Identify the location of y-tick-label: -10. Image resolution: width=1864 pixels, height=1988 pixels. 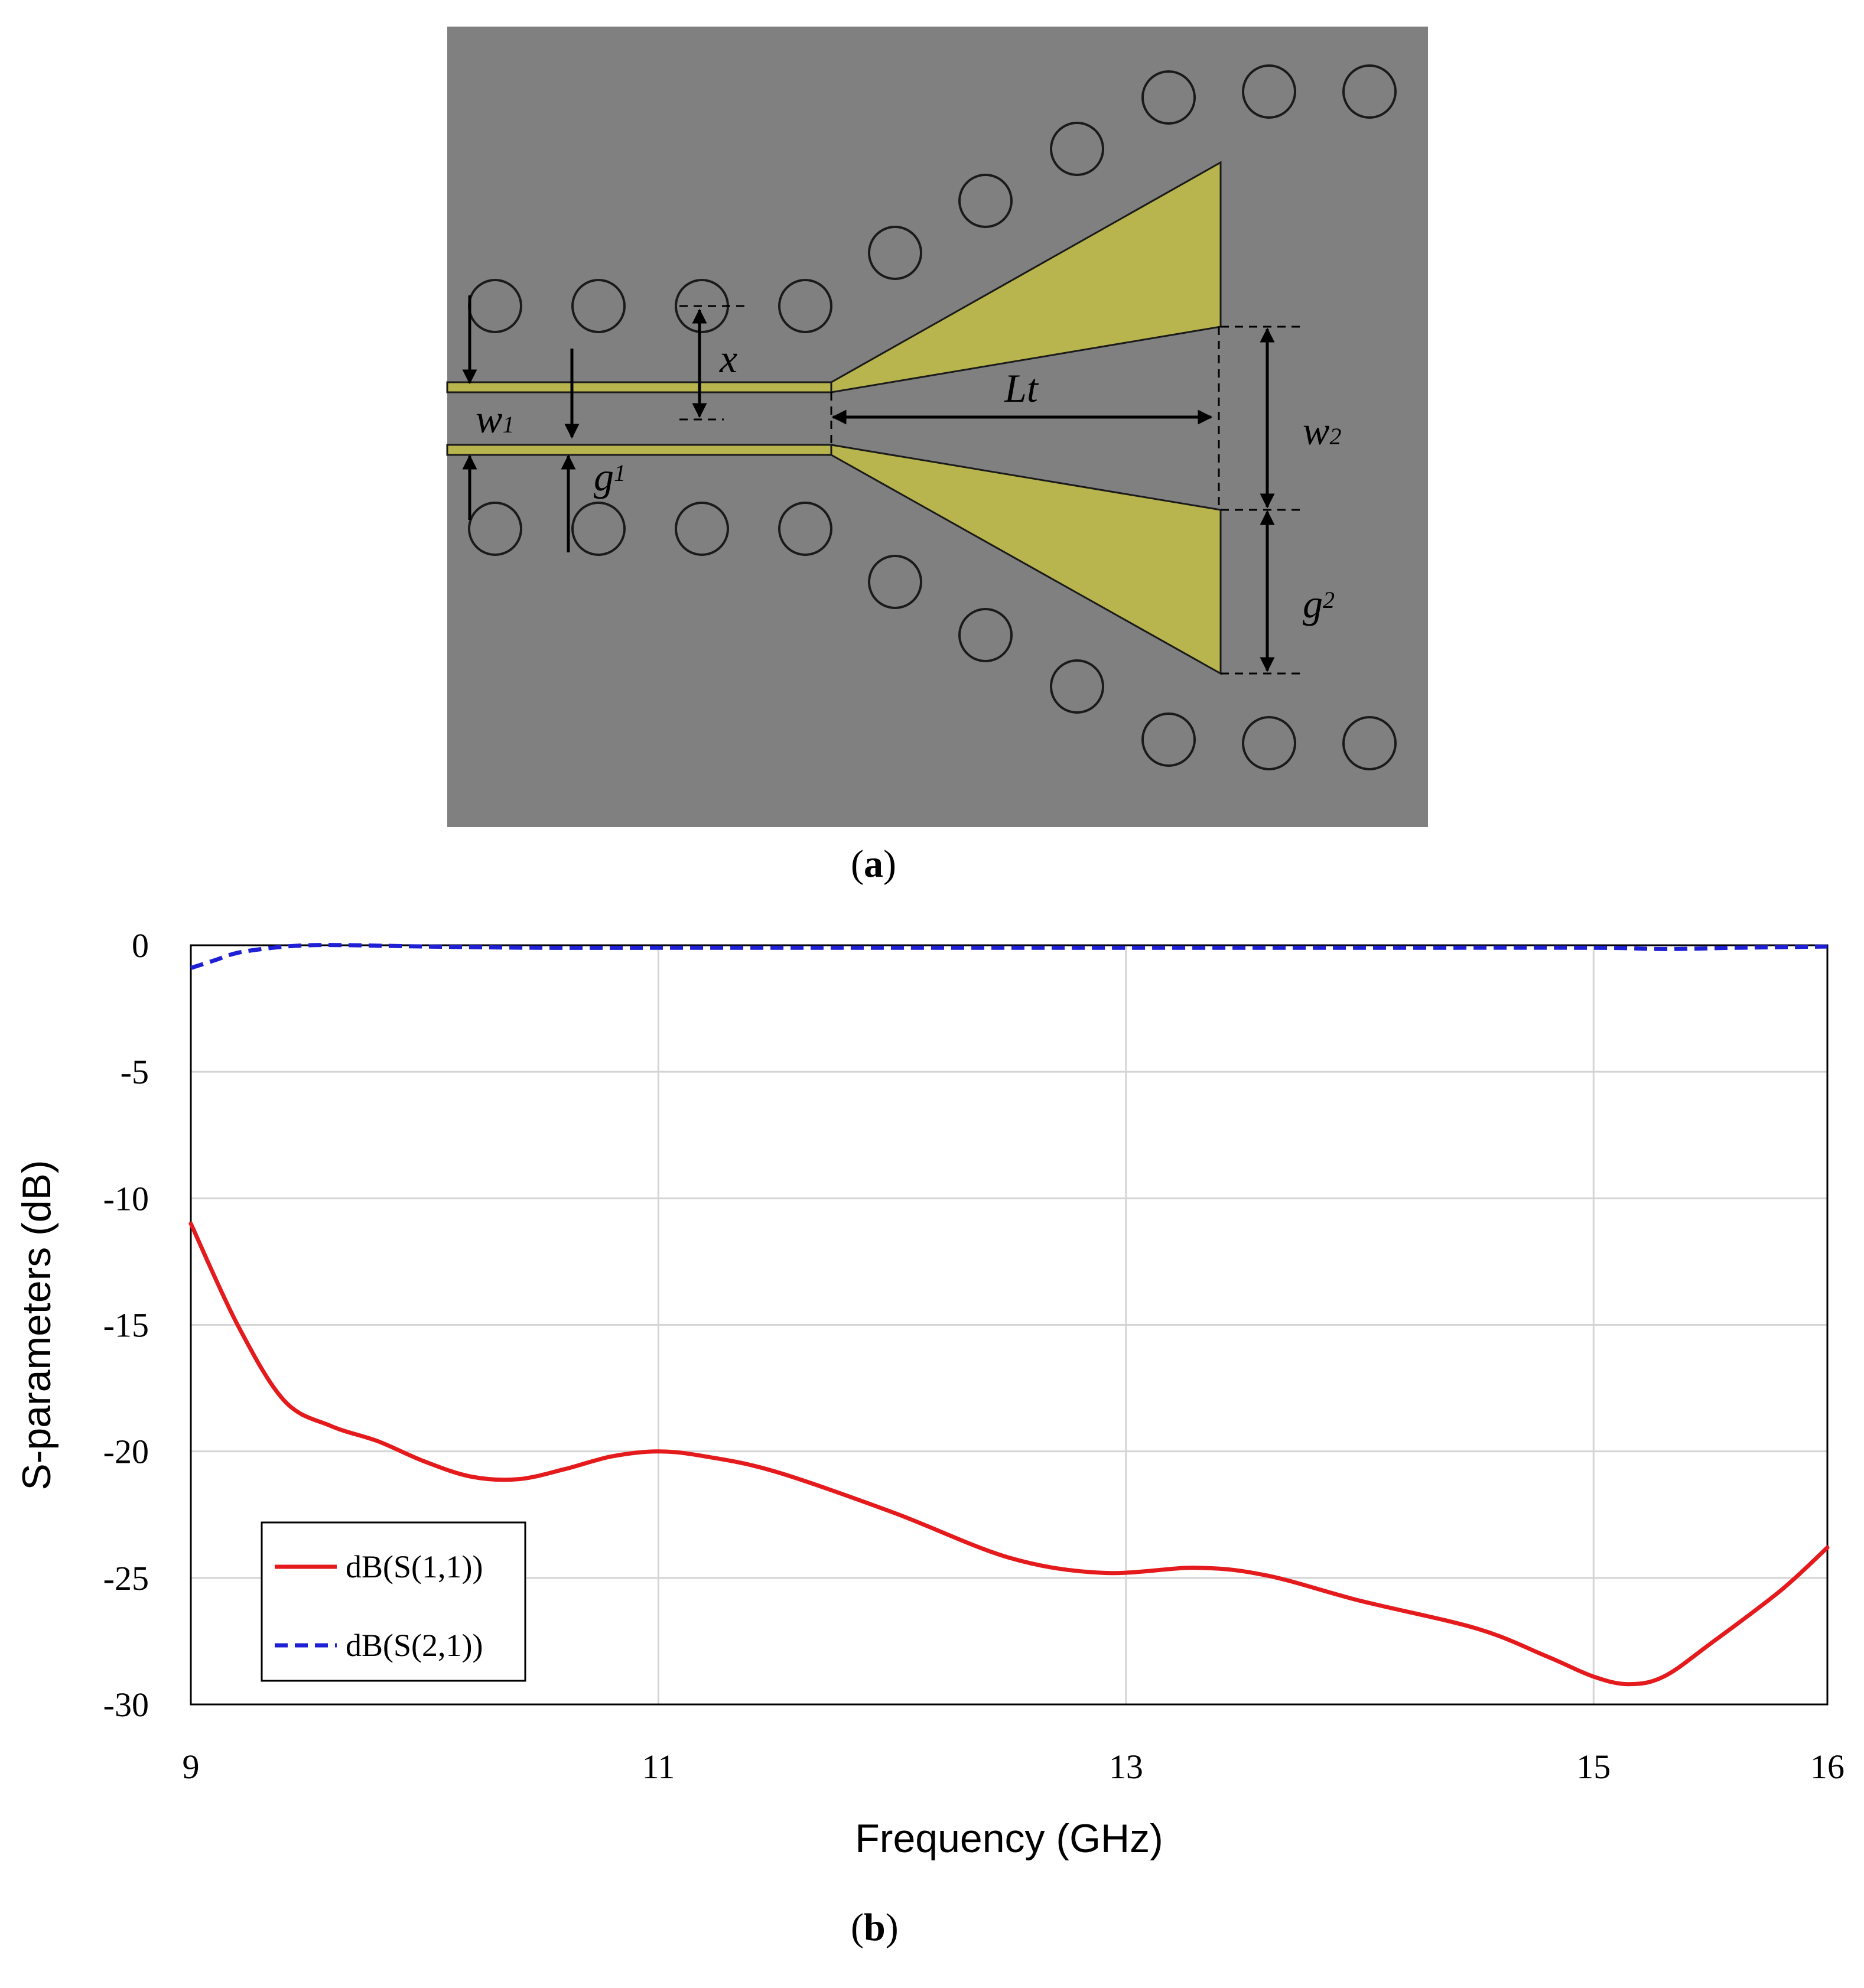
(126, 1198).